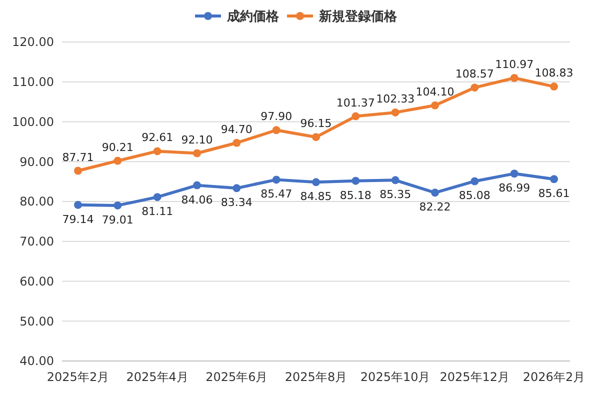 The image size is (600, 393). Describe the element at coordinates (33, 121) in the screenshot. I see `y-tick-label: 100.00` at that location.